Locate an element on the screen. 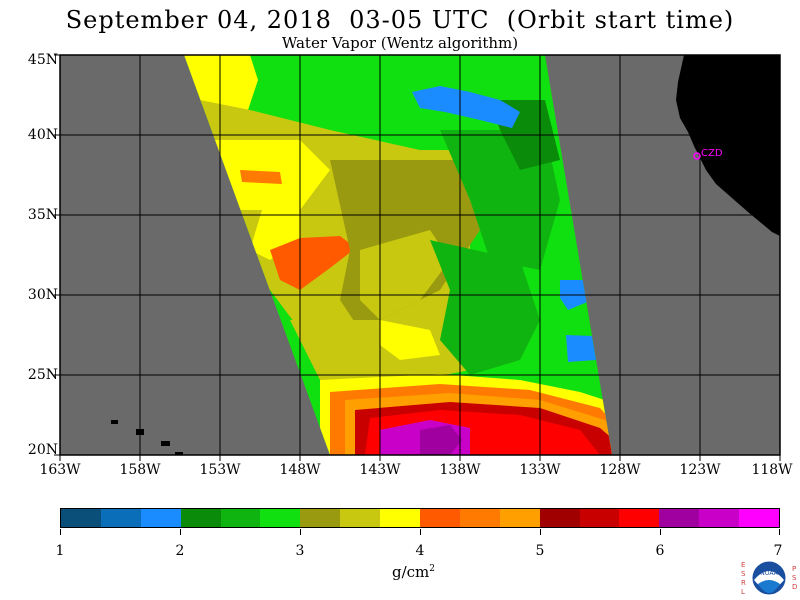 The height and width of the screenshot is (600, 800). station-marker-icon is located at coordinates (697, 156).